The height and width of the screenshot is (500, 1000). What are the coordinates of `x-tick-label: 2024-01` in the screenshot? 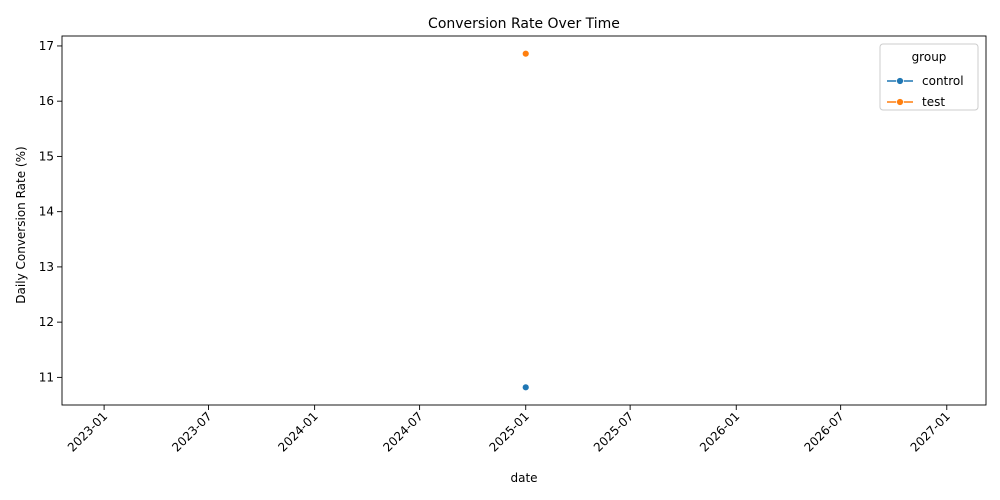 It's located at (297, 431).